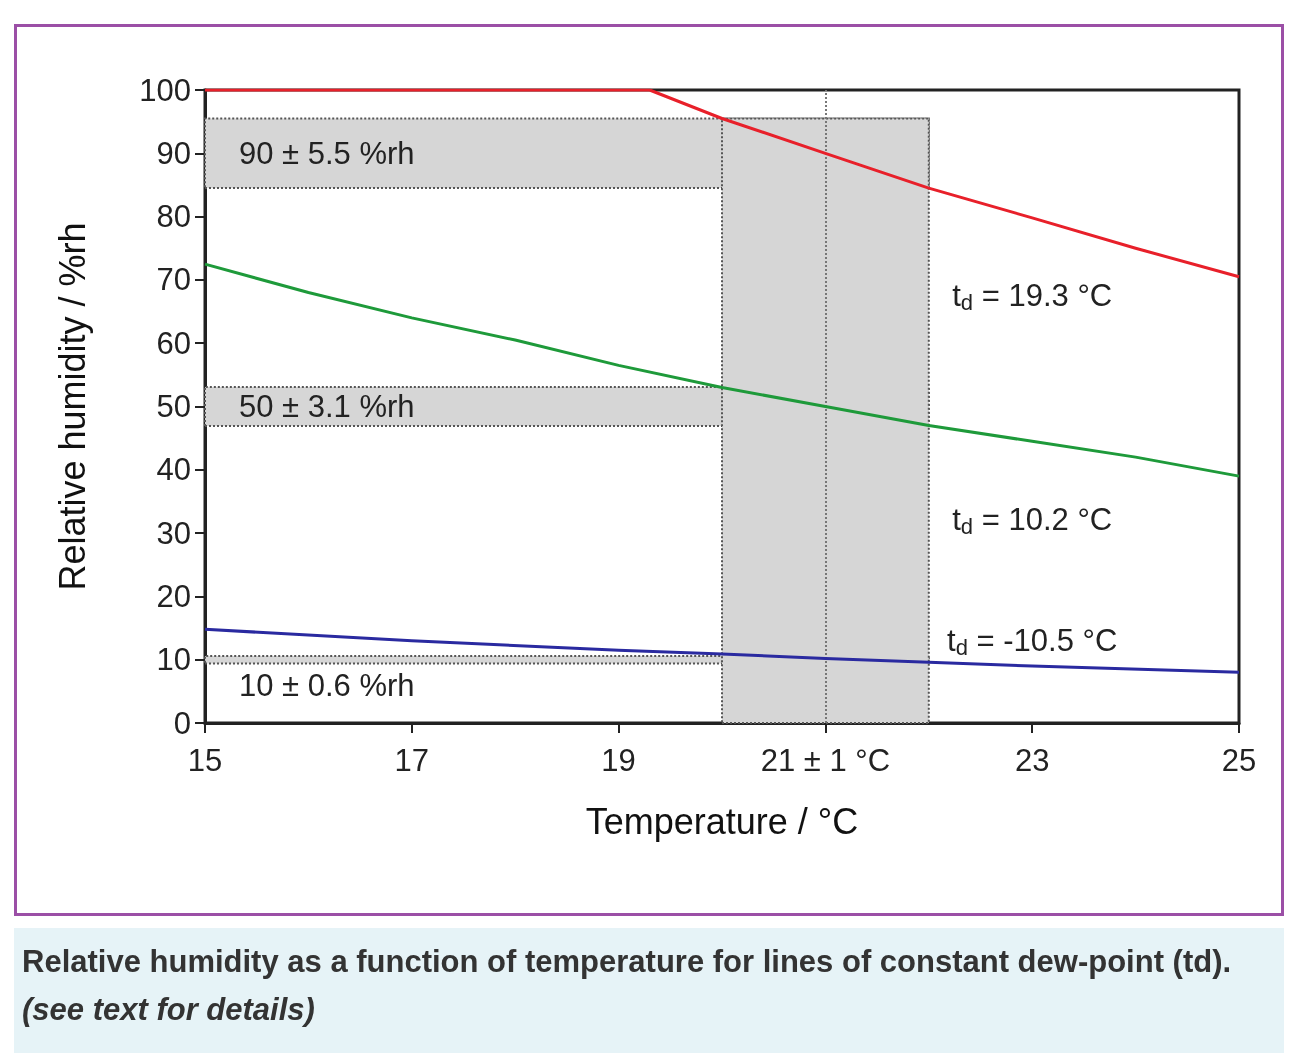 Image resolution: width=1289 pixels, height=1061 pixels. What do you see at coordinates (165, 90) in the screenshot?
I see `y-tick-label: 100` at bounding box center [165, 90].